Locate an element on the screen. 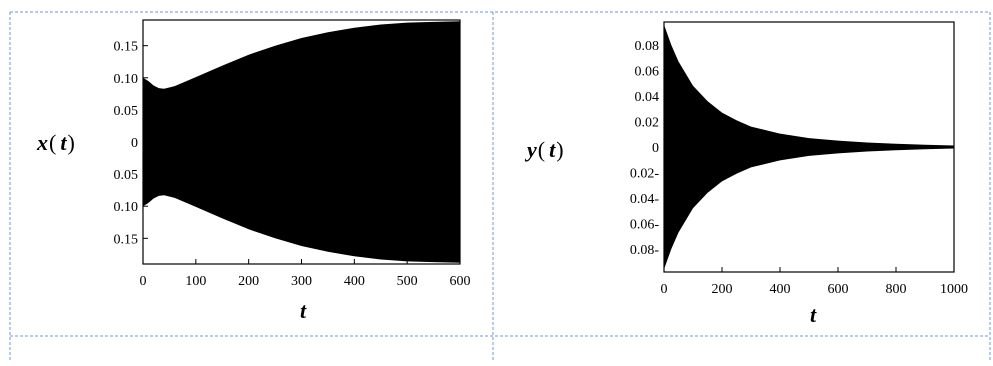 The image size is (993, 366). y-ylabel: y(t) is located at coordinates (544, 149).